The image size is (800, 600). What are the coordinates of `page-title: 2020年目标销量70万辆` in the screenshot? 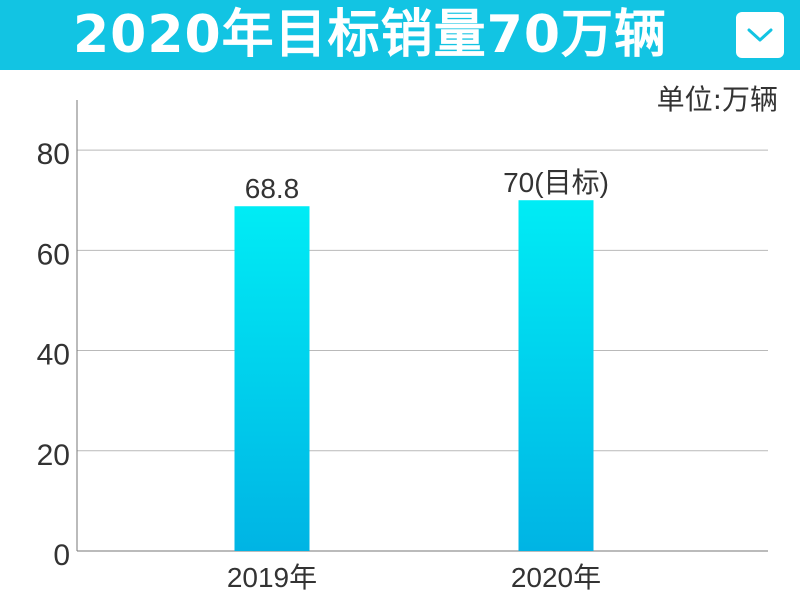 It's located at (370, 35).